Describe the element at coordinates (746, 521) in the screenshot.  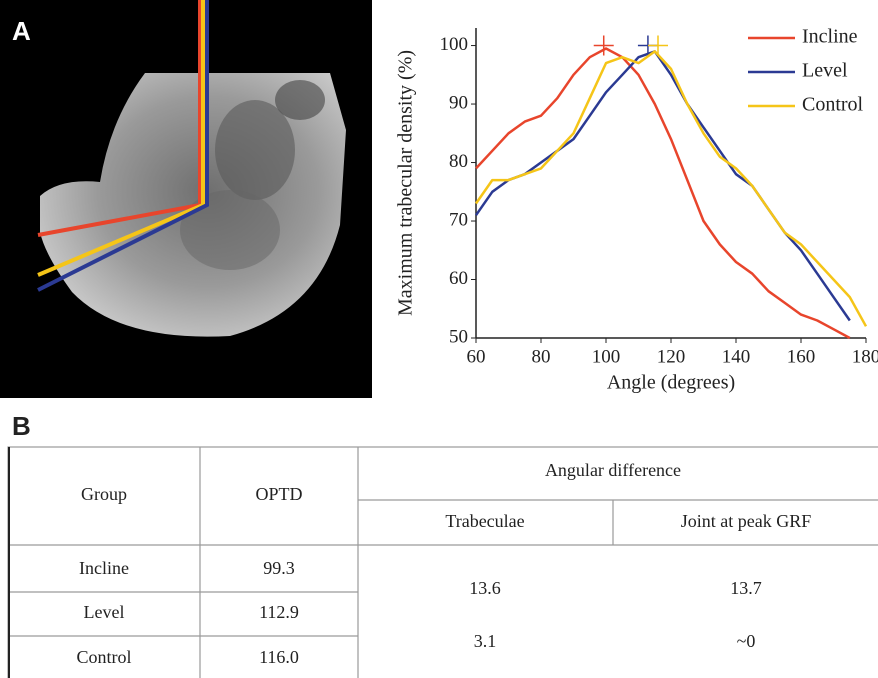
I see `table-header: Joint at peak GRF` at that location.